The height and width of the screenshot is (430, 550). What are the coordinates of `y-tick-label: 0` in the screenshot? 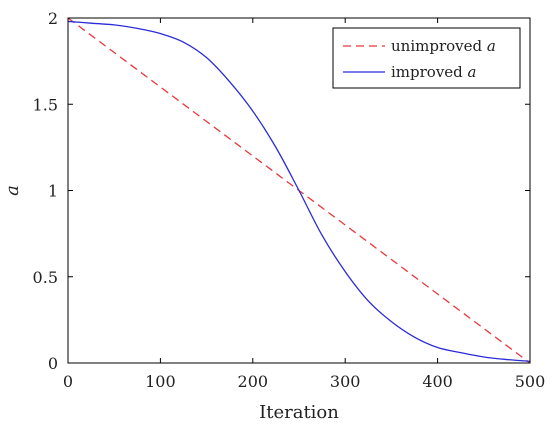 It's located at (53, 363).